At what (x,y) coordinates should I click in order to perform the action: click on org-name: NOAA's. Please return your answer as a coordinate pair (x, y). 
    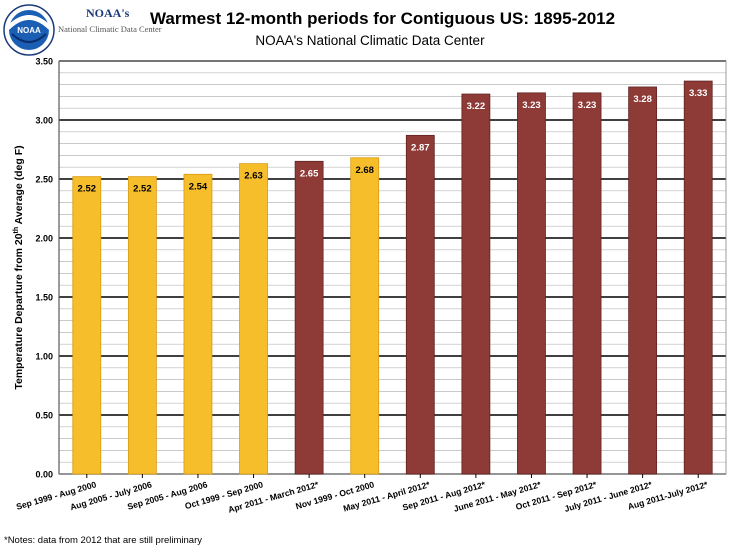
    Looking at the image, I should click on (108, 13).